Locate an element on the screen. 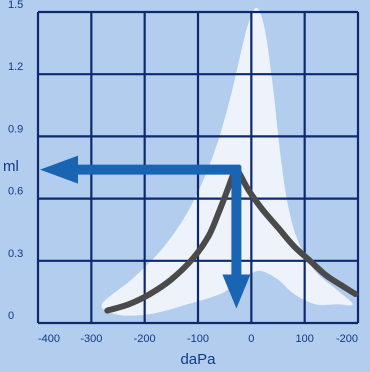  x-tick-label: 0 is located at coordinates (251, 339).